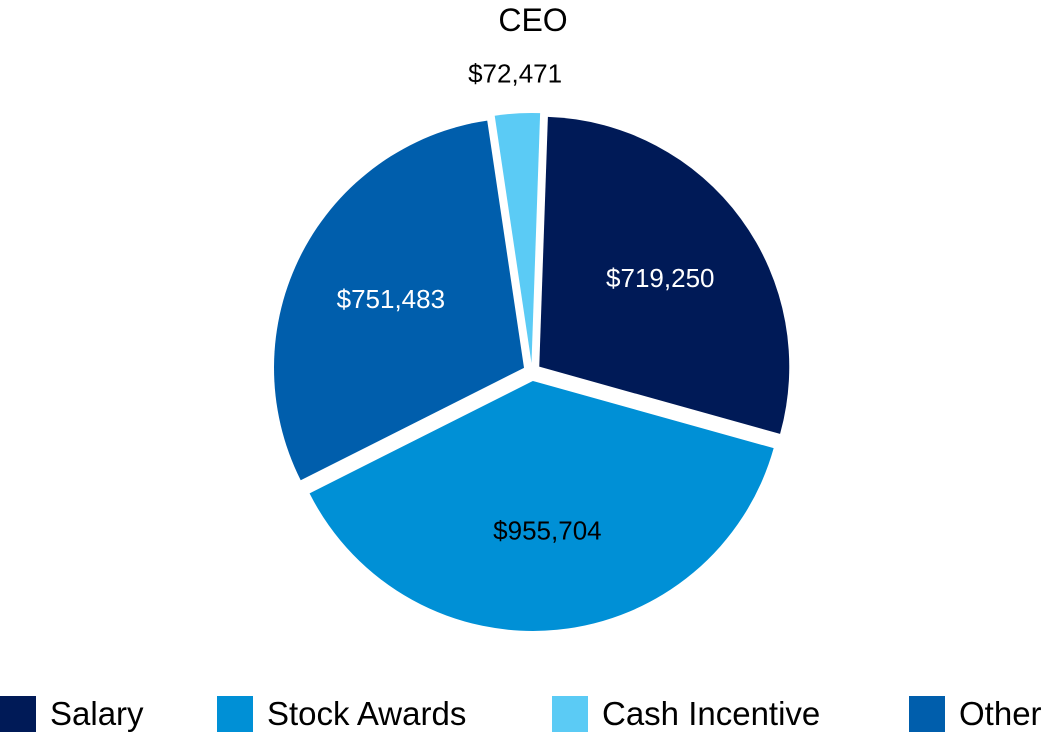 This screenshot has width=1052, height=738. Describe the element at coordinates (515, 73) in the screenshot. I see `data-label-cash-incentive: $72,471` at that location.